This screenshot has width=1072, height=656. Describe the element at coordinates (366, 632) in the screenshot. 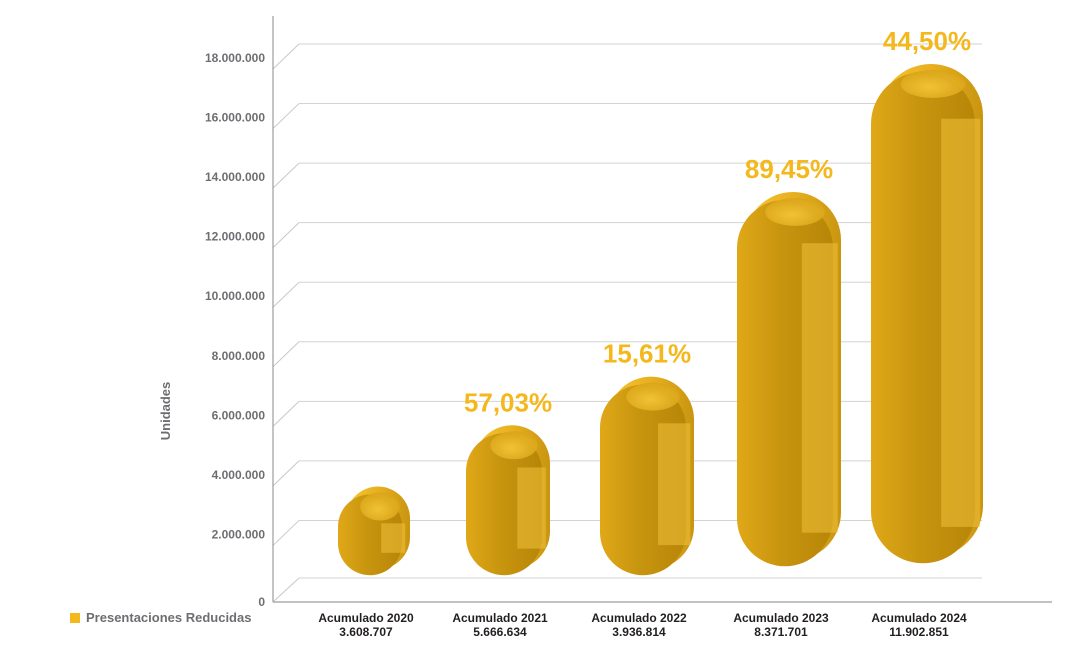

I see `x-value-label: 3.608.707` at that location.